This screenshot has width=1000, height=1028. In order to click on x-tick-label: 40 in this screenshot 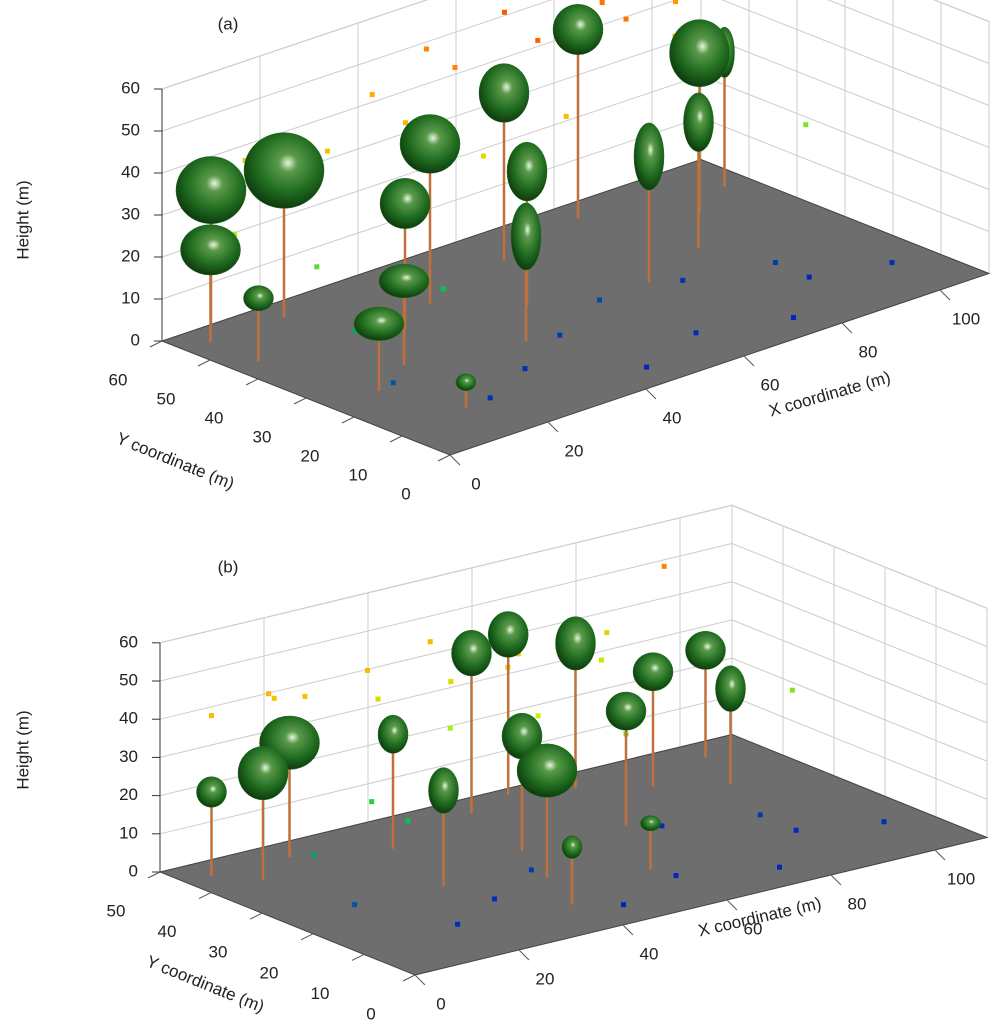, I will do `click(649, 953)`.